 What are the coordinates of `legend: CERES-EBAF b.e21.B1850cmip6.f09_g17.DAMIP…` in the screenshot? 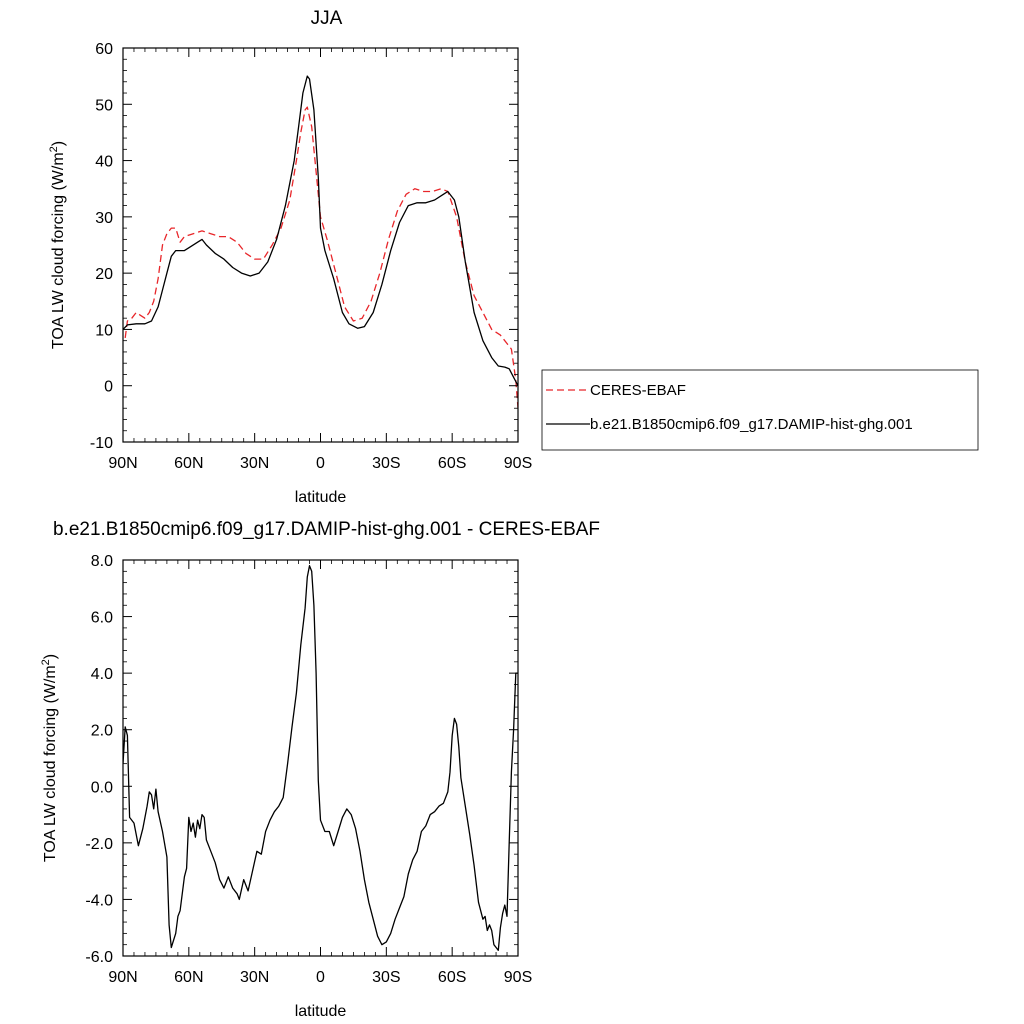 It's located at (760, 410).